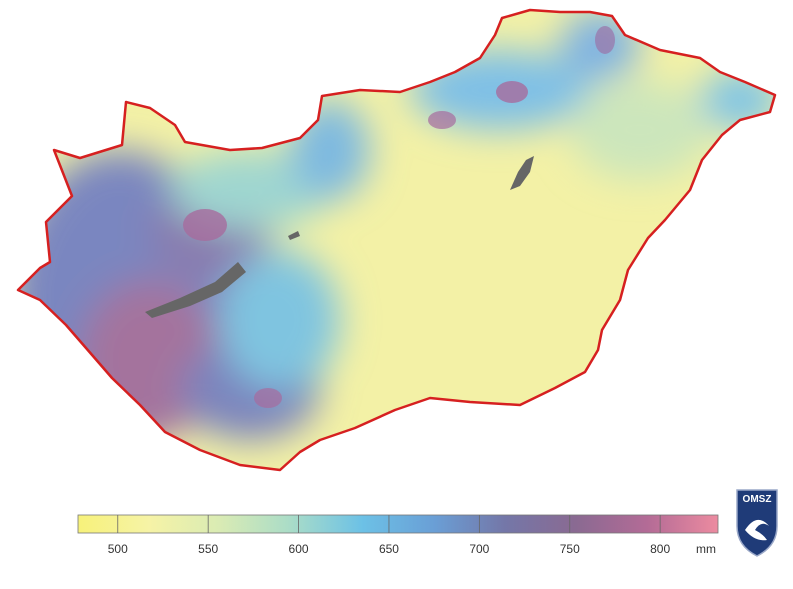 Image resolution: width=793 pixels, height=589 pixels. What do you see at coordinates (757, 499) in the screenshot?
I see `logo-text: OMSZ` at bounding box center [757, 499].